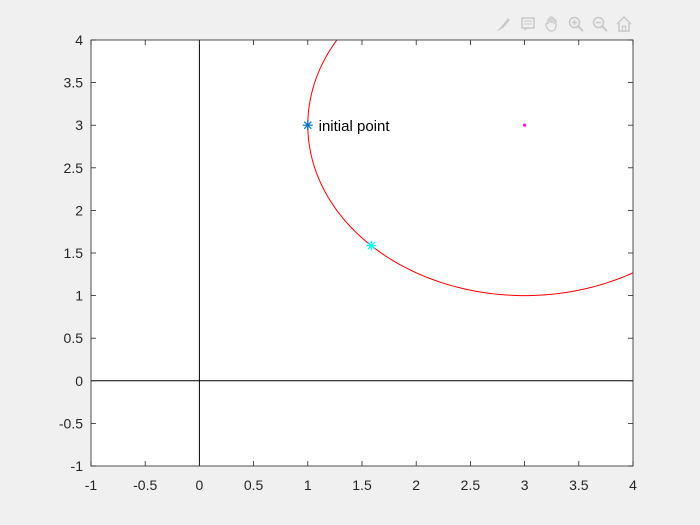 The width and height of the screenshot is (700, 525). What do you see at coordinates (77, 466) in the screenshot?
I see `y-tick-label: -1` at bounding box center [77, 466].